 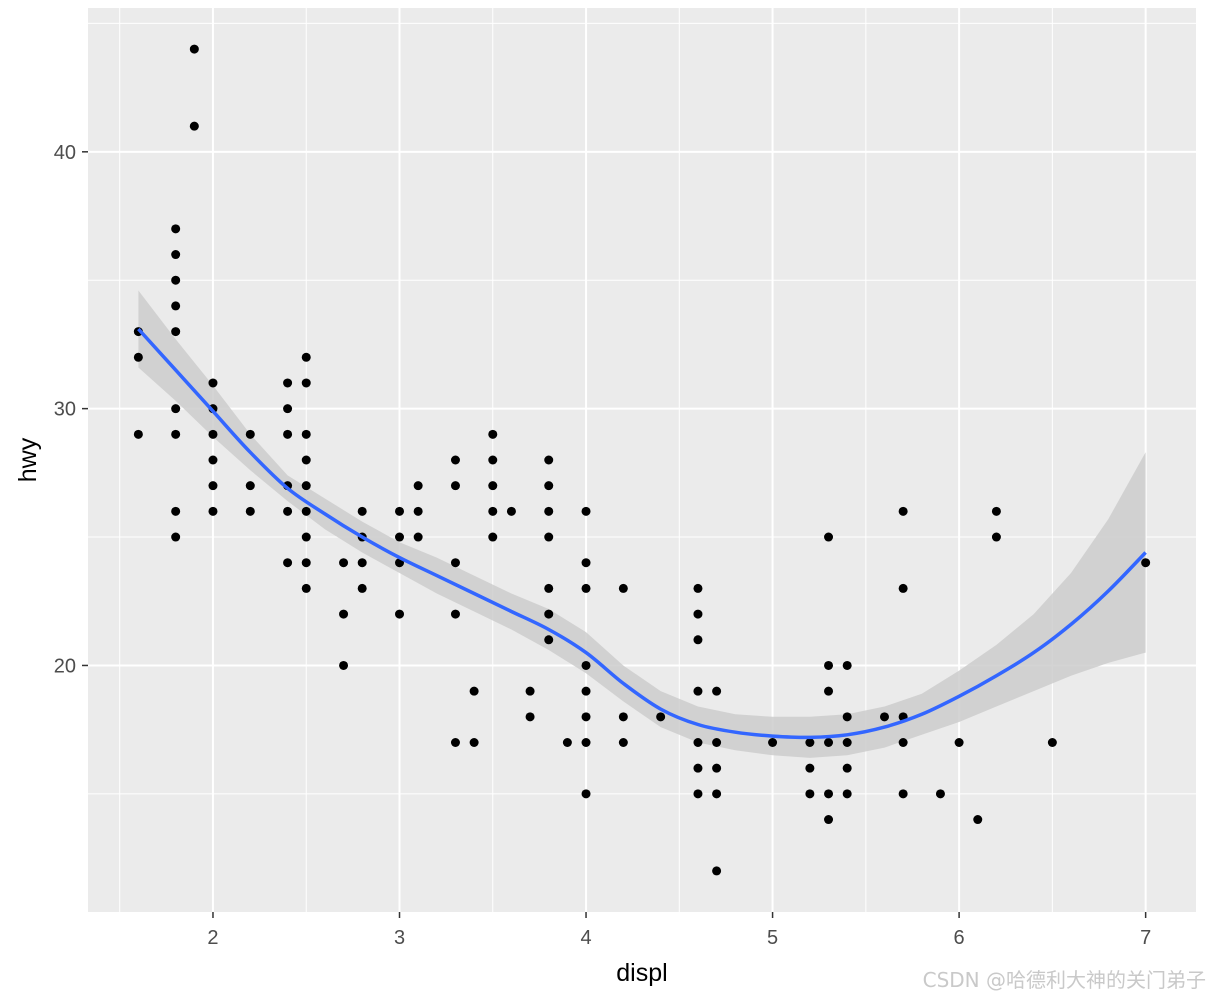 I want to click on x-tick-label: 6, so click(x=959, y=938).